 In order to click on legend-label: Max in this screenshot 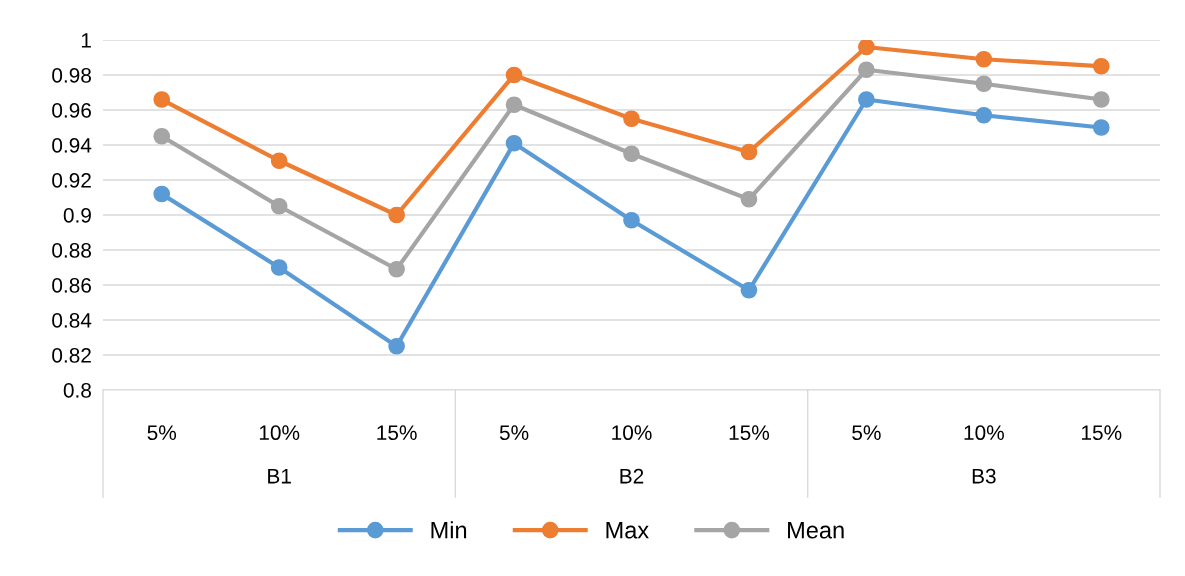, I will do `click(627, 530)`.